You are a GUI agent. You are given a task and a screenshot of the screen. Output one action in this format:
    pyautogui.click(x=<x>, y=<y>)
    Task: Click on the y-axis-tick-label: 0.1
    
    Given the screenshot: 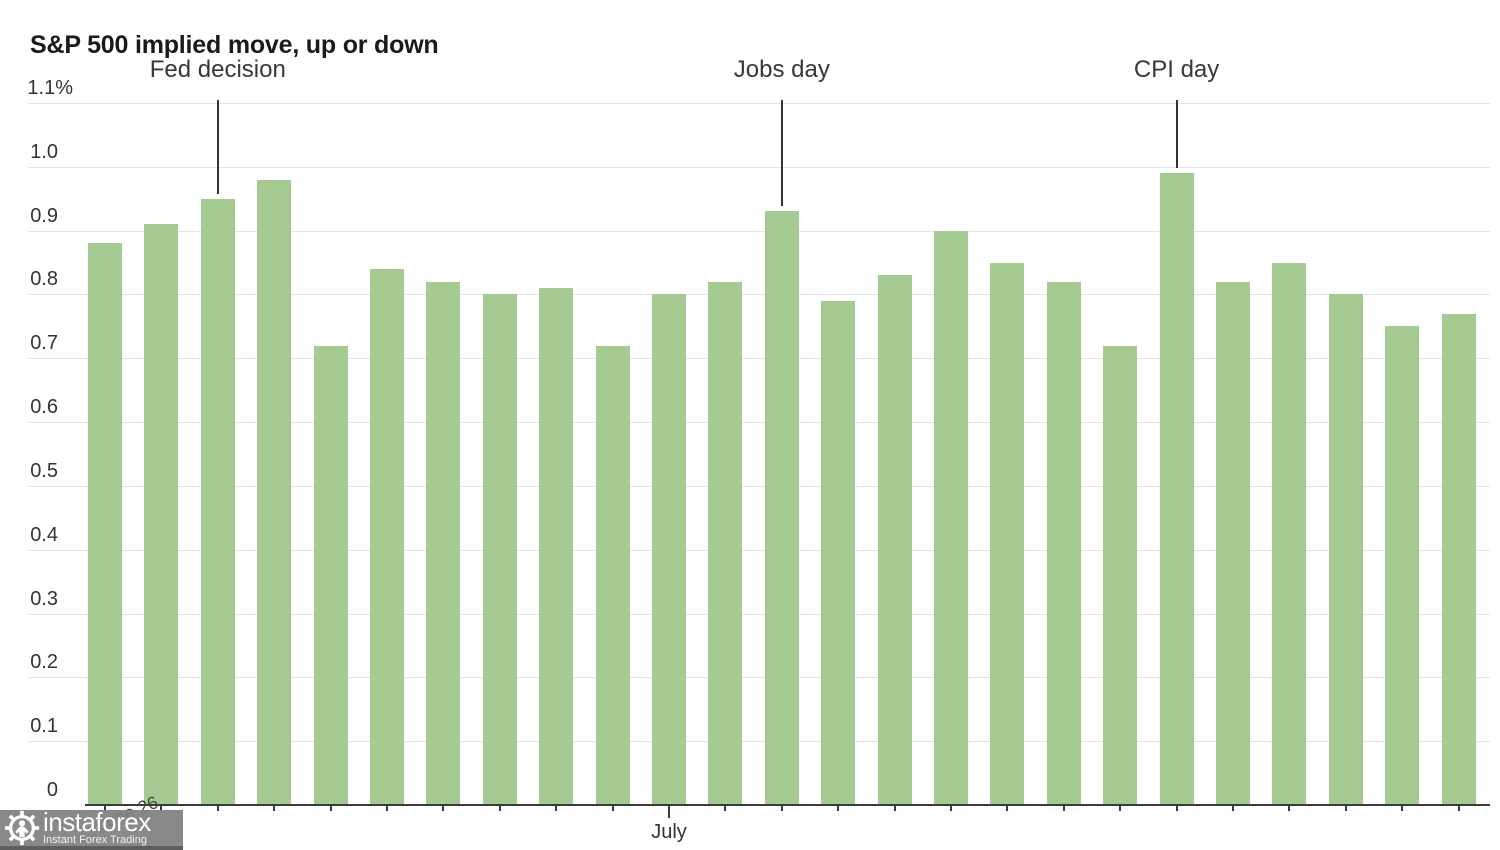 What is the action you would take?
    pyautogui.click(x=44, y=726)
    